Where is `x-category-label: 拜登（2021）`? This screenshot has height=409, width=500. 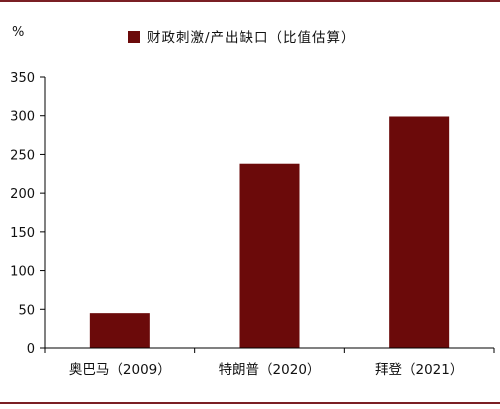
x-category-label: 拜登（2021） is located at coordinates (419, 370).